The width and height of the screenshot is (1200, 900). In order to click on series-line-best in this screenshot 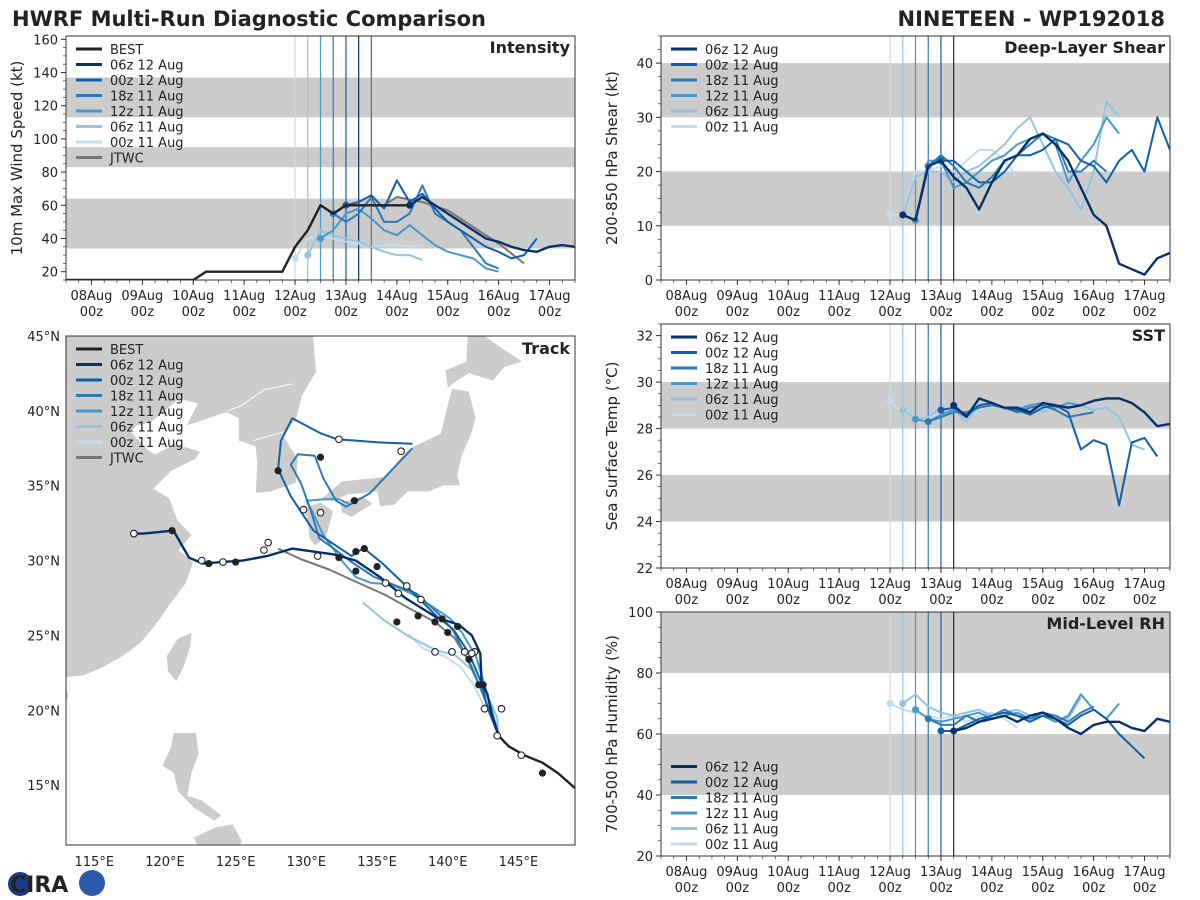, I will do `click(238, 242)`.